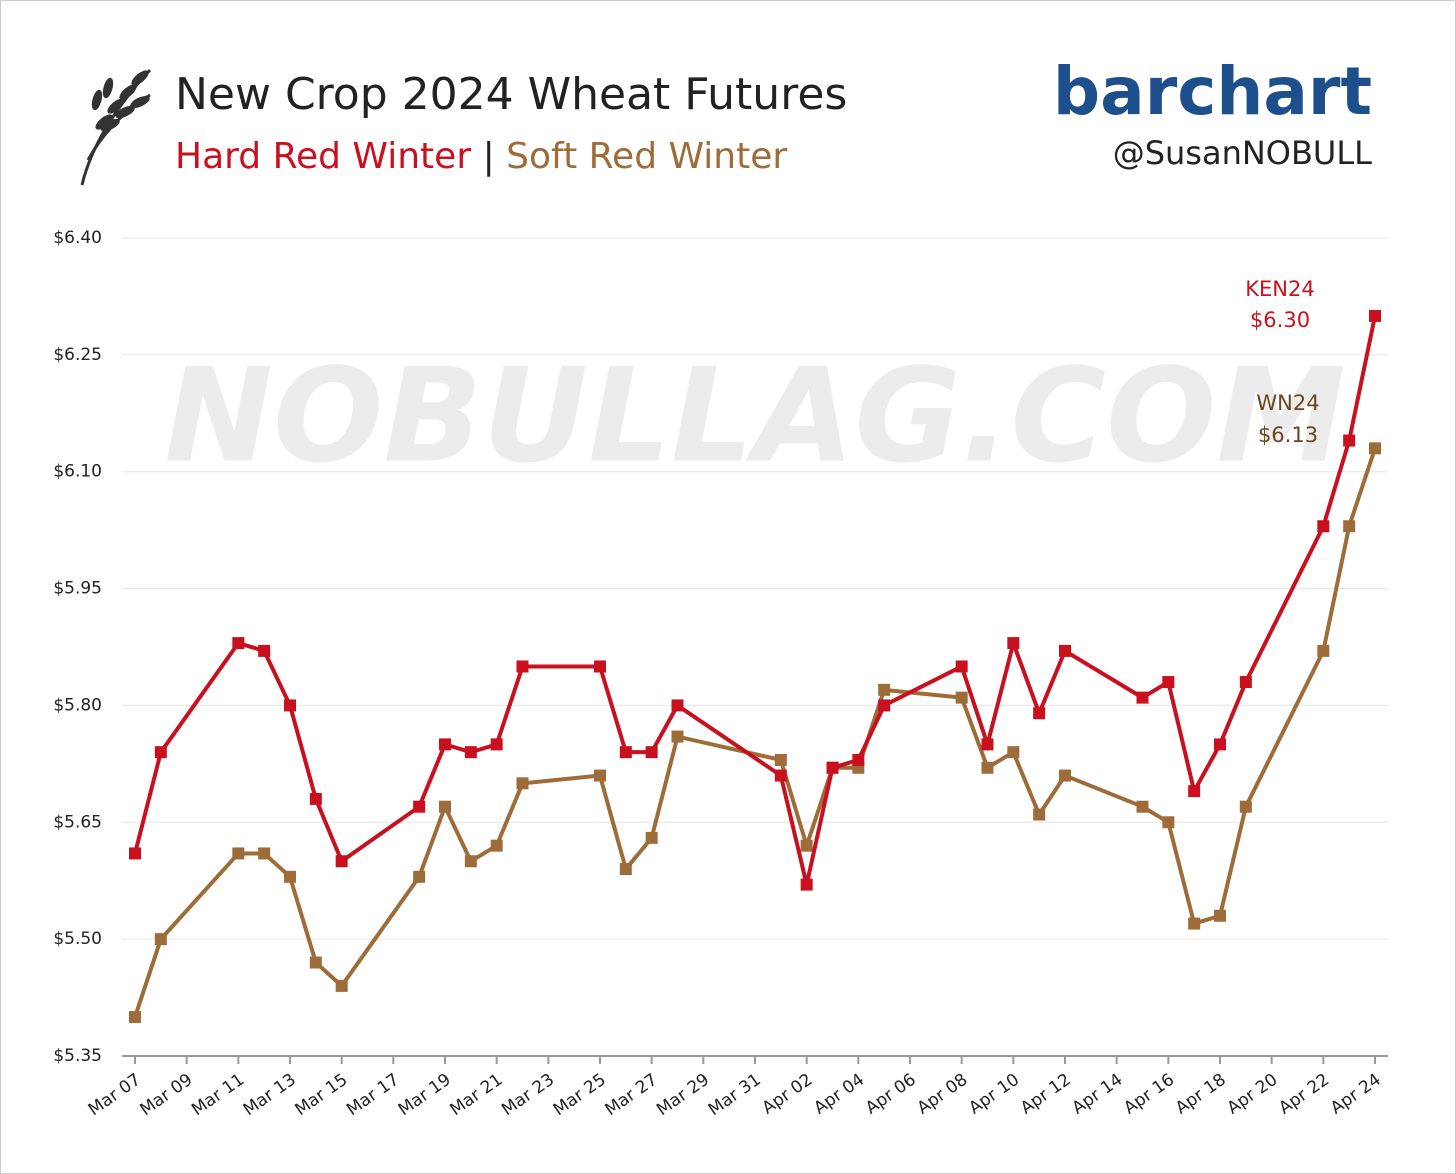  What do you see at coordinates (323, 156) in the screenshot?
I see `legend-entry: Hard Red Winter` at bounding box center [323, 156].